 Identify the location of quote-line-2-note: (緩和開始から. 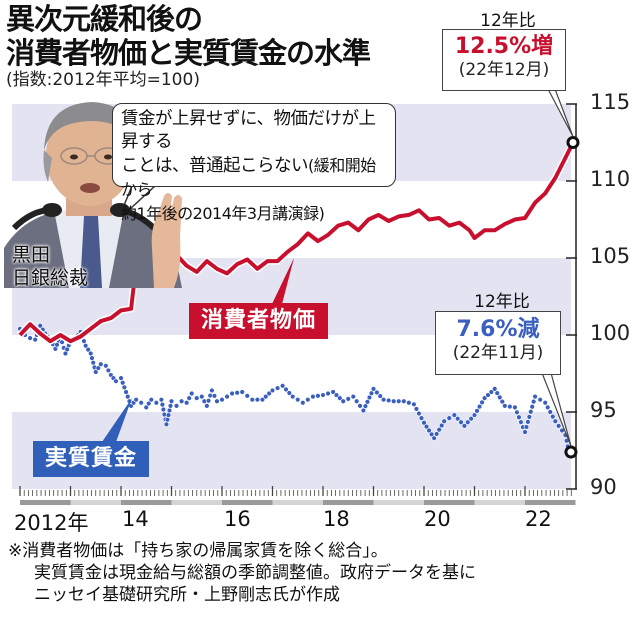
(248, 177).